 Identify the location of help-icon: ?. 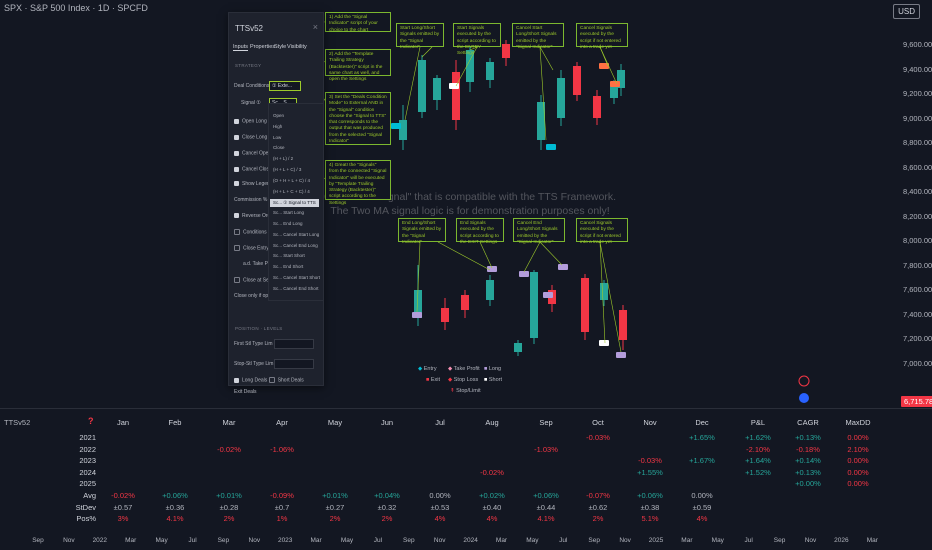
(91, 421).